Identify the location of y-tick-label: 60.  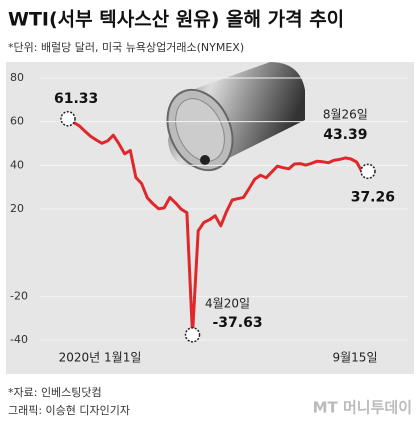
(17, 121).